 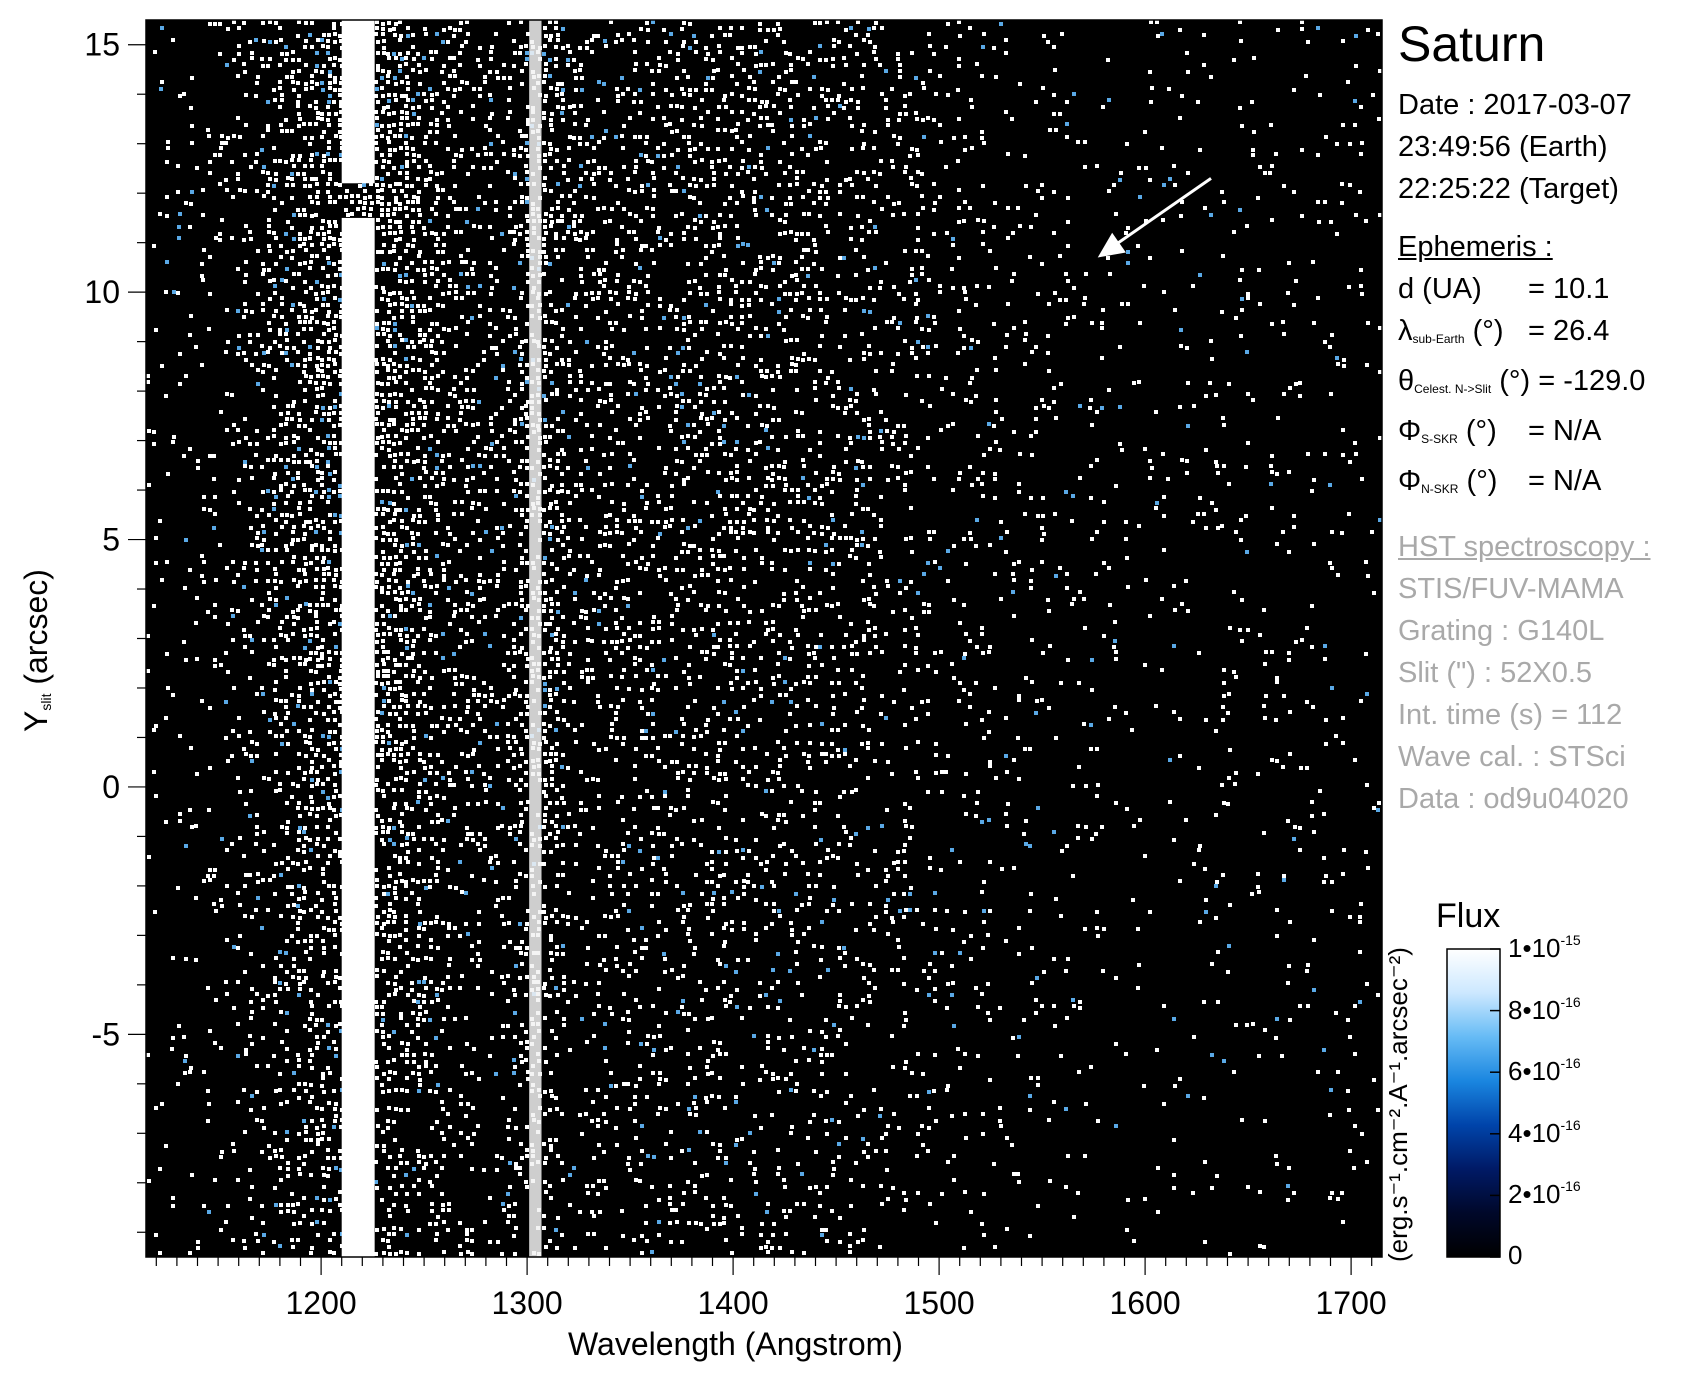 I want to click on theta-value: = -129.0, so click(x=1592, y=381).